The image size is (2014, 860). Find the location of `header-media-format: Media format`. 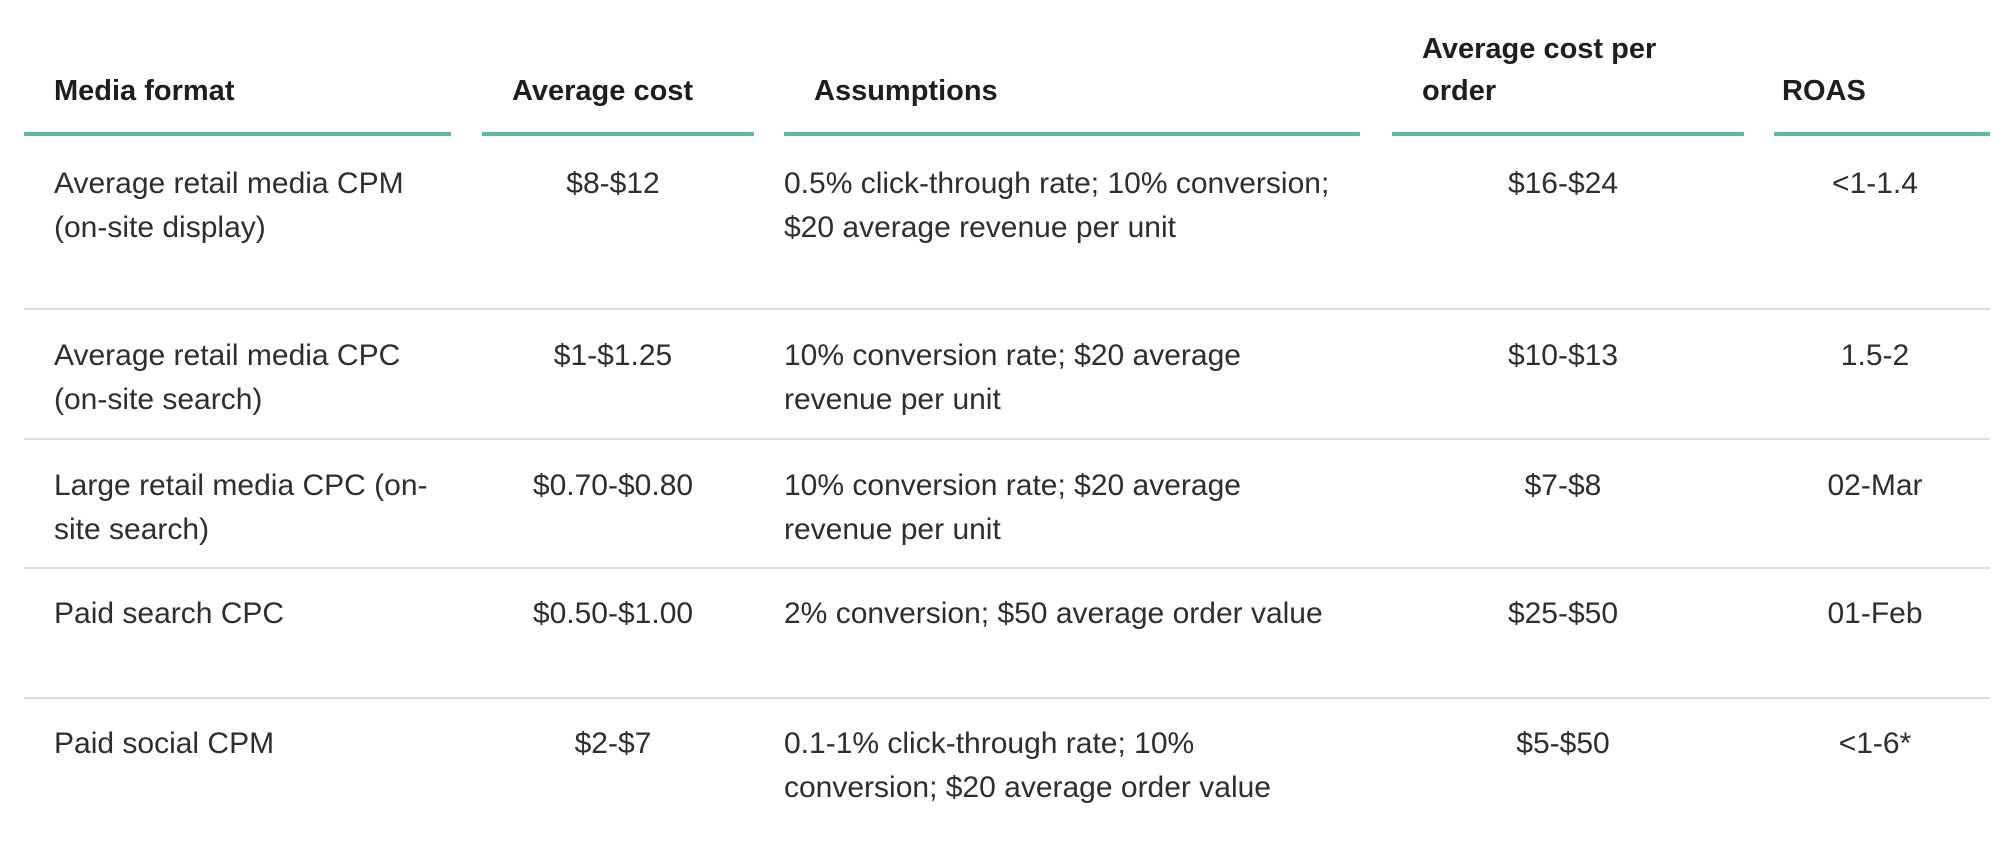

header-media-format: Media format is located at coordinates (237, 80).